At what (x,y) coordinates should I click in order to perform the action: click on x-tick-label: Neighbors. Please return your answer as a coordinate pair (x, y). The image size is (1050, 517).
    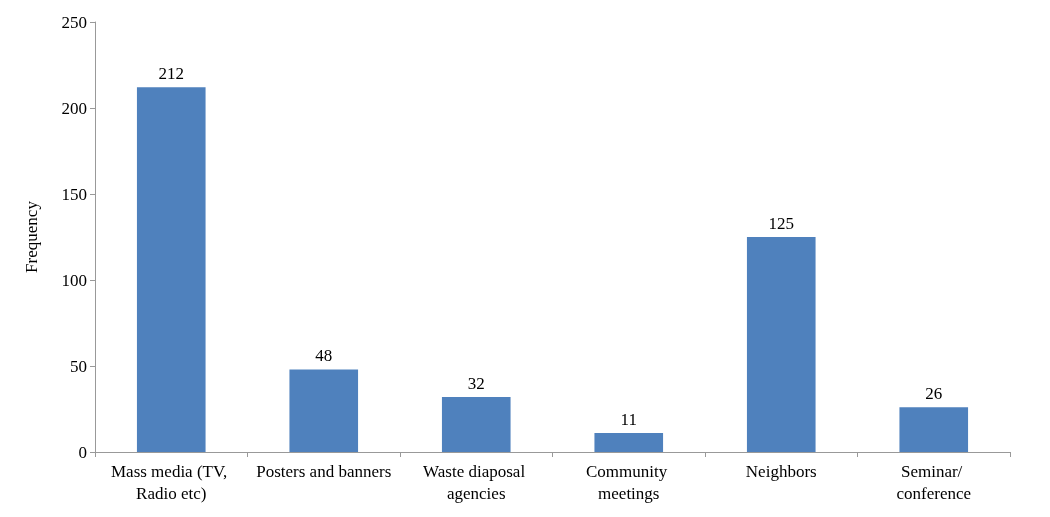
    Looking at the image, I should click on (781, 471).